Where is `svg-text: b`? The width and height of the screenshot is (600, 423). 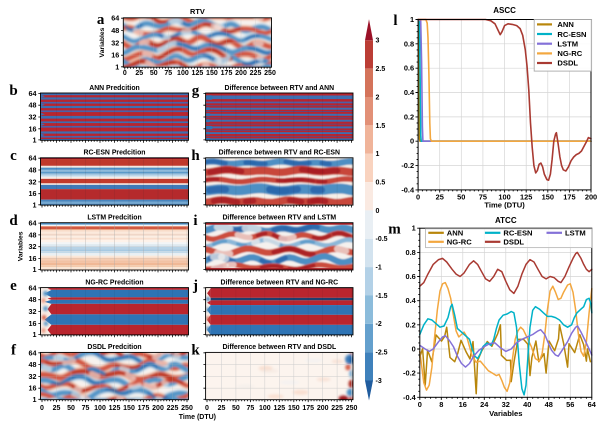 svg-text: b is located at coordinates (13, 91).